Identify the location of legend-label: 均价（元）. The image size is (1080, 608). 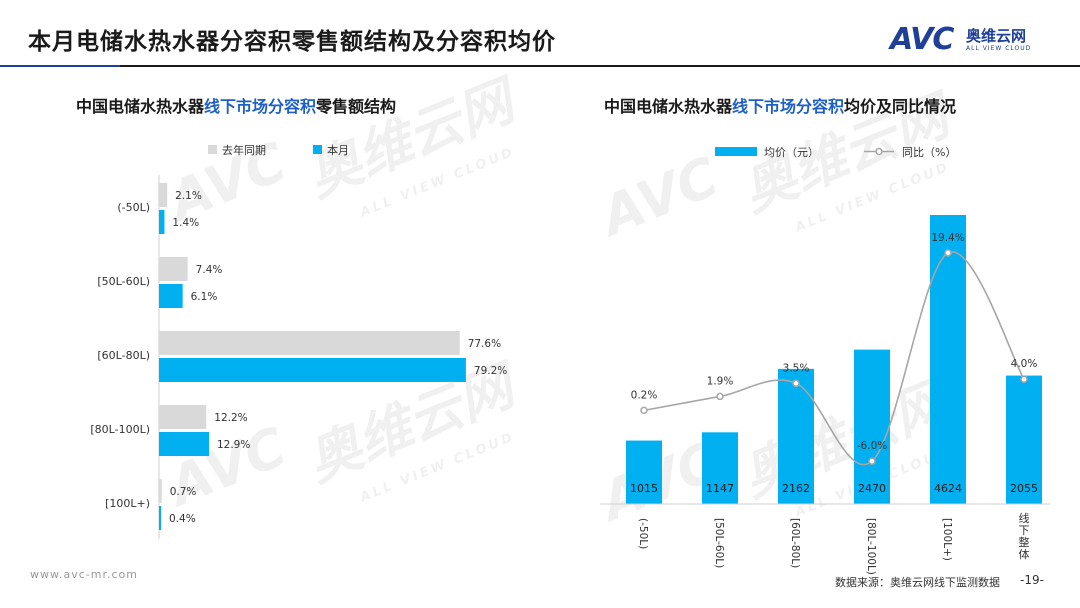
(791, 152).